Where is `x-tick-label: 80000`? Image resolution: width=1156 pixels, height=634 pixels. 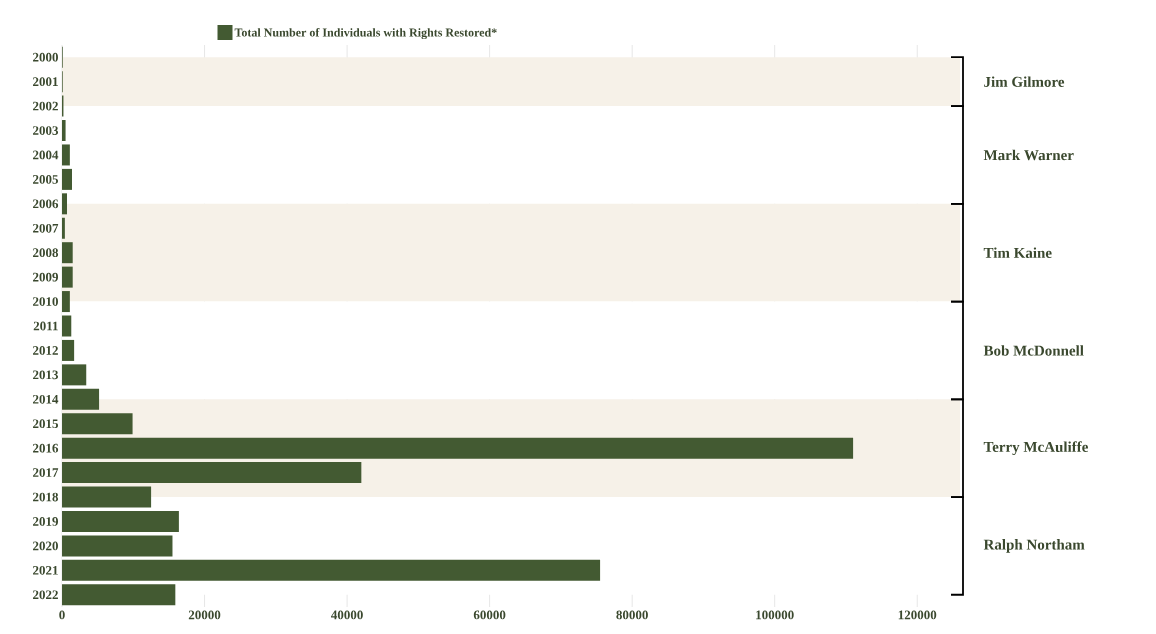
x-tick-label: 80000 is located at coordinates (632, 615).